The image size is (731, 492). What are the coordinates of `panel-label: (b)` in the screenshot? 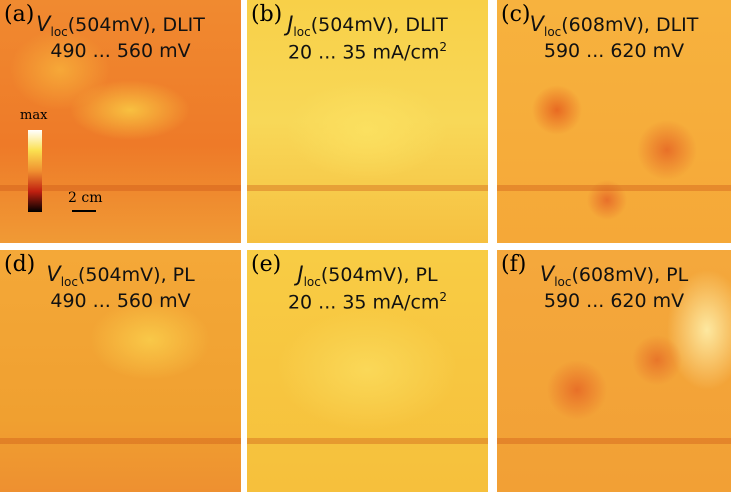 It's located at (267, 14).